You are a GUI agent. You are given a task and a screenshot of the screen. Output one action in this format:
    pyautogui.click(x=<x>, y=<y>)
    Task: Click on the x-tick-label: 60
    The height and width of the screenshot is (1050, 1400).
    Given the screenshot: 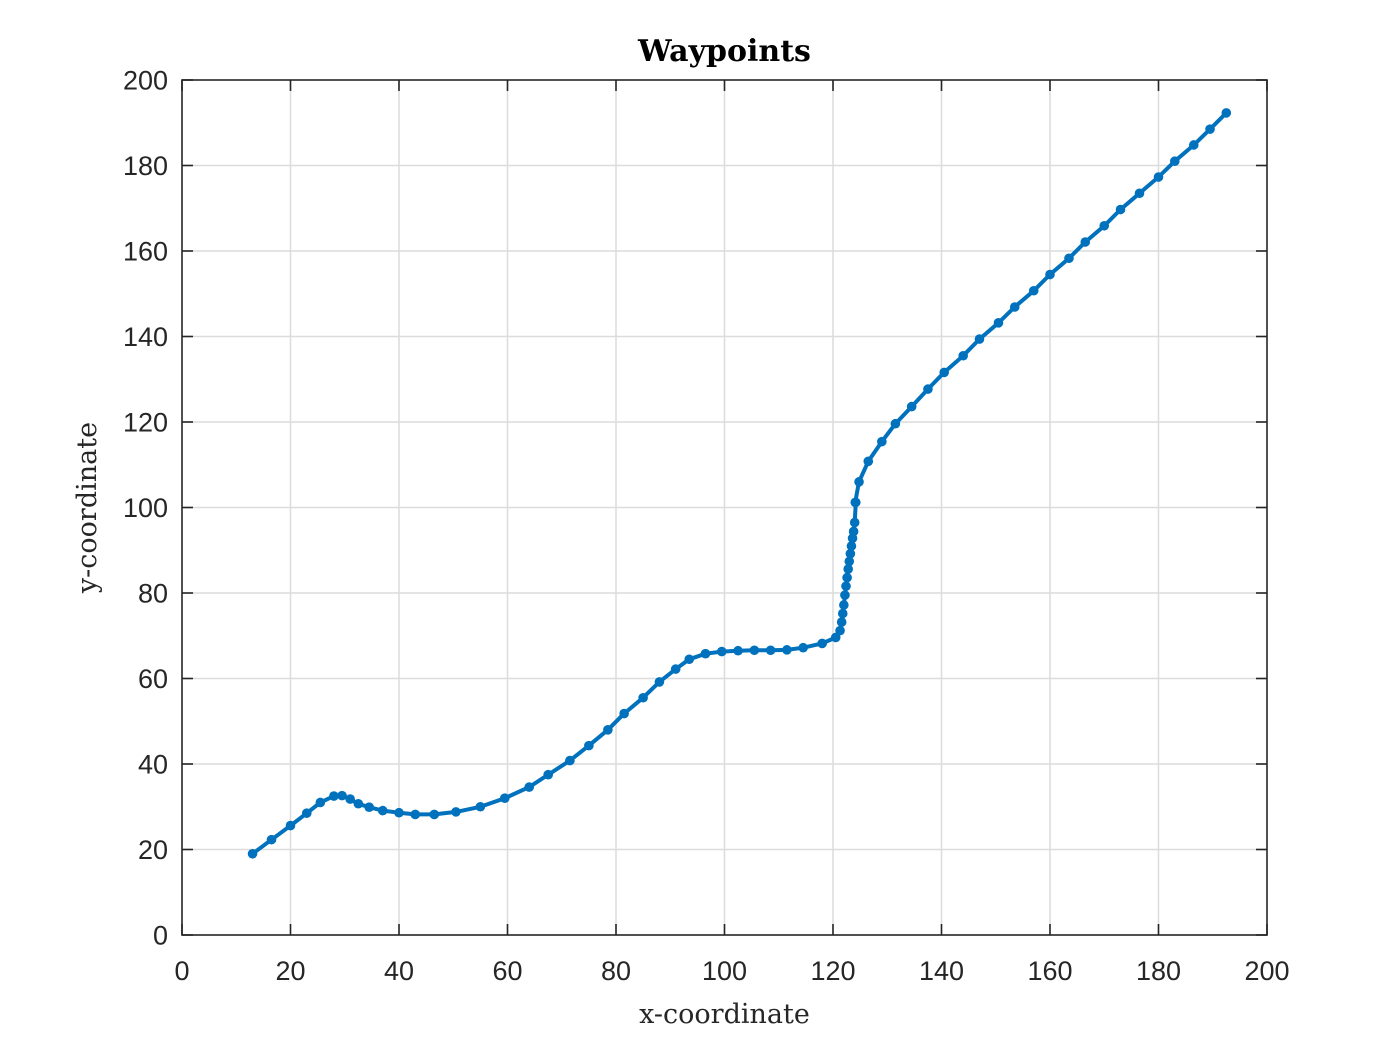 What is the action you would take?
    pyautogui.click(x=507, y=971)
    